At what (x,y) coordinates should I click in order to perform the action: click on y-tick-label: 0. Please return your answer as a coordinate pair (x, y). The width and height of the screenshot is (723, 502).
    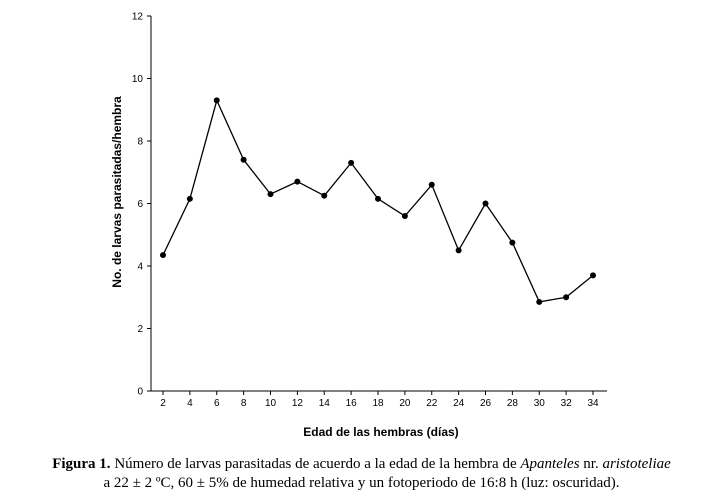
    Looking at the image, I should click on (140, 392).